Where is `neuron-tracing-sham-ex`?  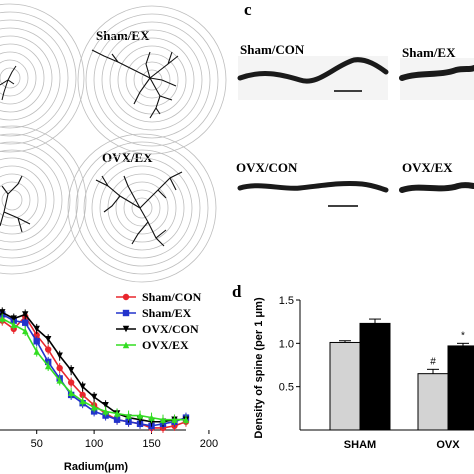 neuron-tracing-sham-ex is located at coordinates (135, 84).